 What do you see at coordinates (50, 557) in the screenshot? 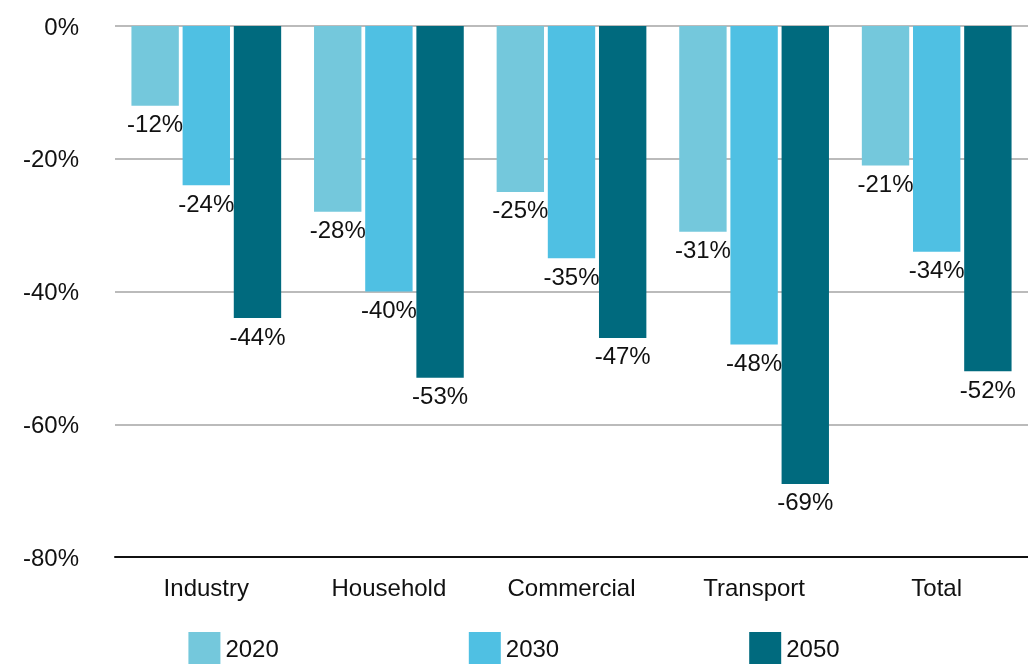
I see `y-tick-label: -80%` at bounding box center [50, 557].